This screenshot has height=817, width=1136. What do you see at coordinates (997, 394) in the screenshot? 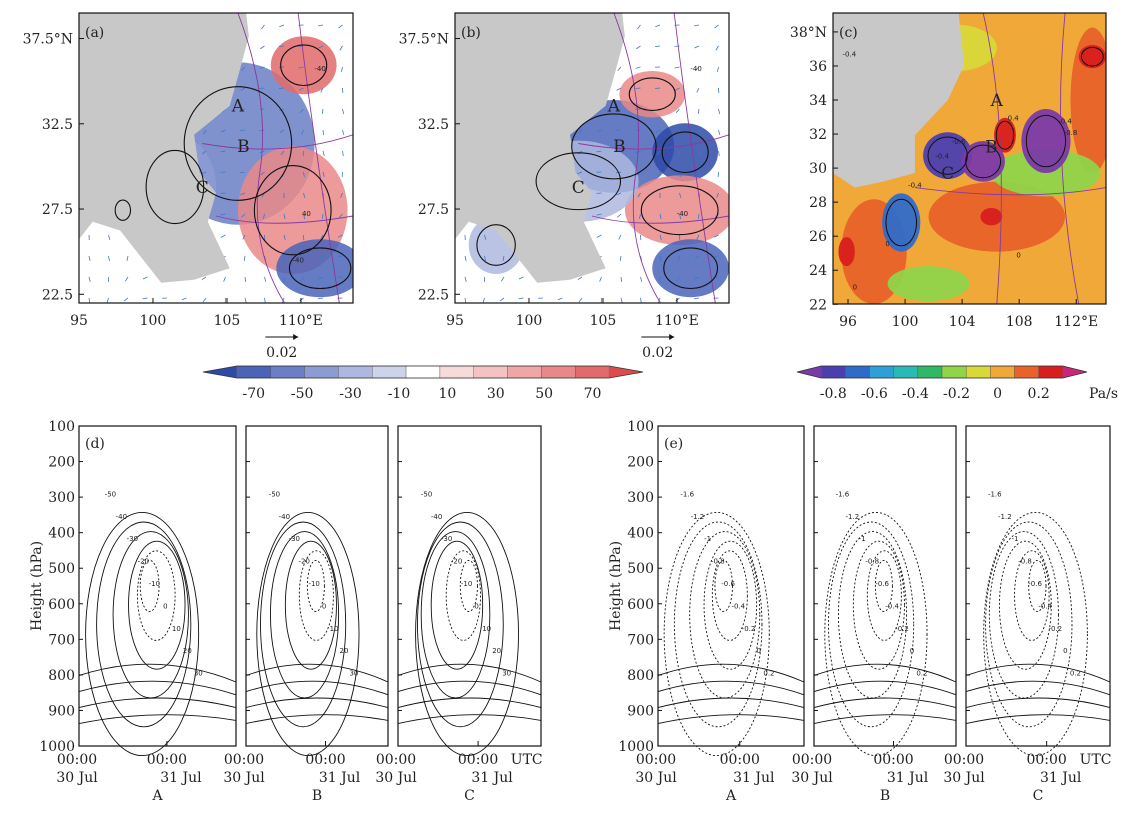
I see `colorbar-tick: 0` at bounding box center [997, 394].